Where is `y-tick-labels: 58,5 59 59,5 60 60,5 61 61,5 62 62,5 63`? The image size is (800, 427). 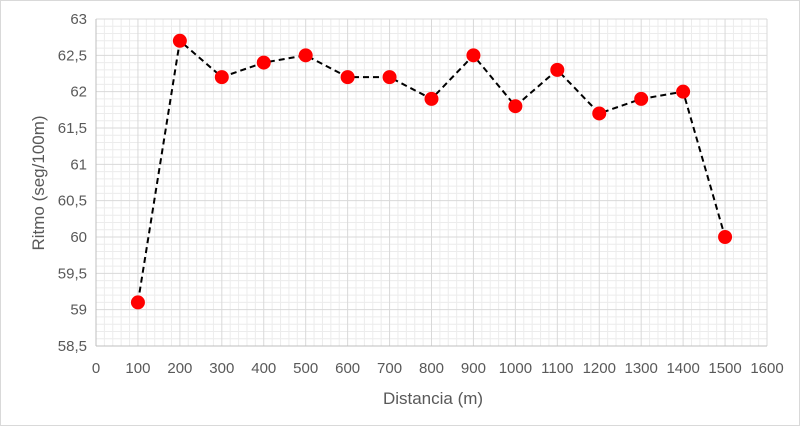 y-tick-labels: 58,5 59 59,5 60 60,5 61 61,5 62 62,5 63 is located at coordinates (72, 183).